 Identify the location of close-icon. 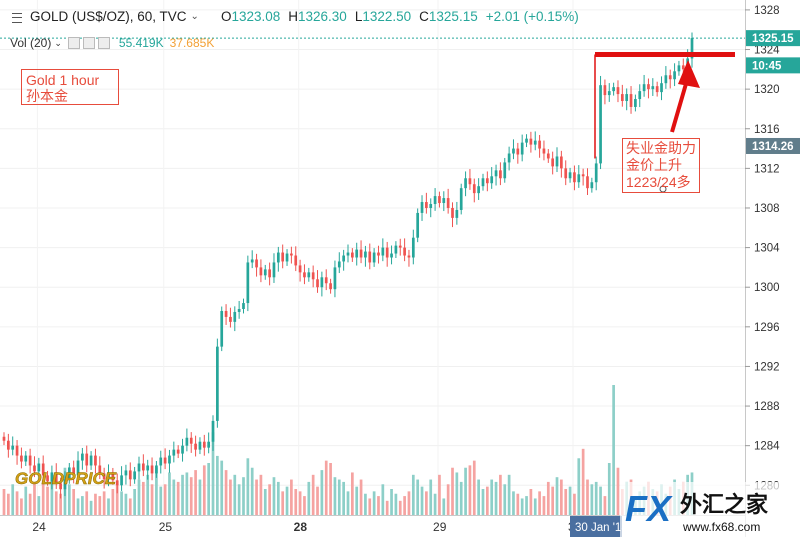
(103, 43).